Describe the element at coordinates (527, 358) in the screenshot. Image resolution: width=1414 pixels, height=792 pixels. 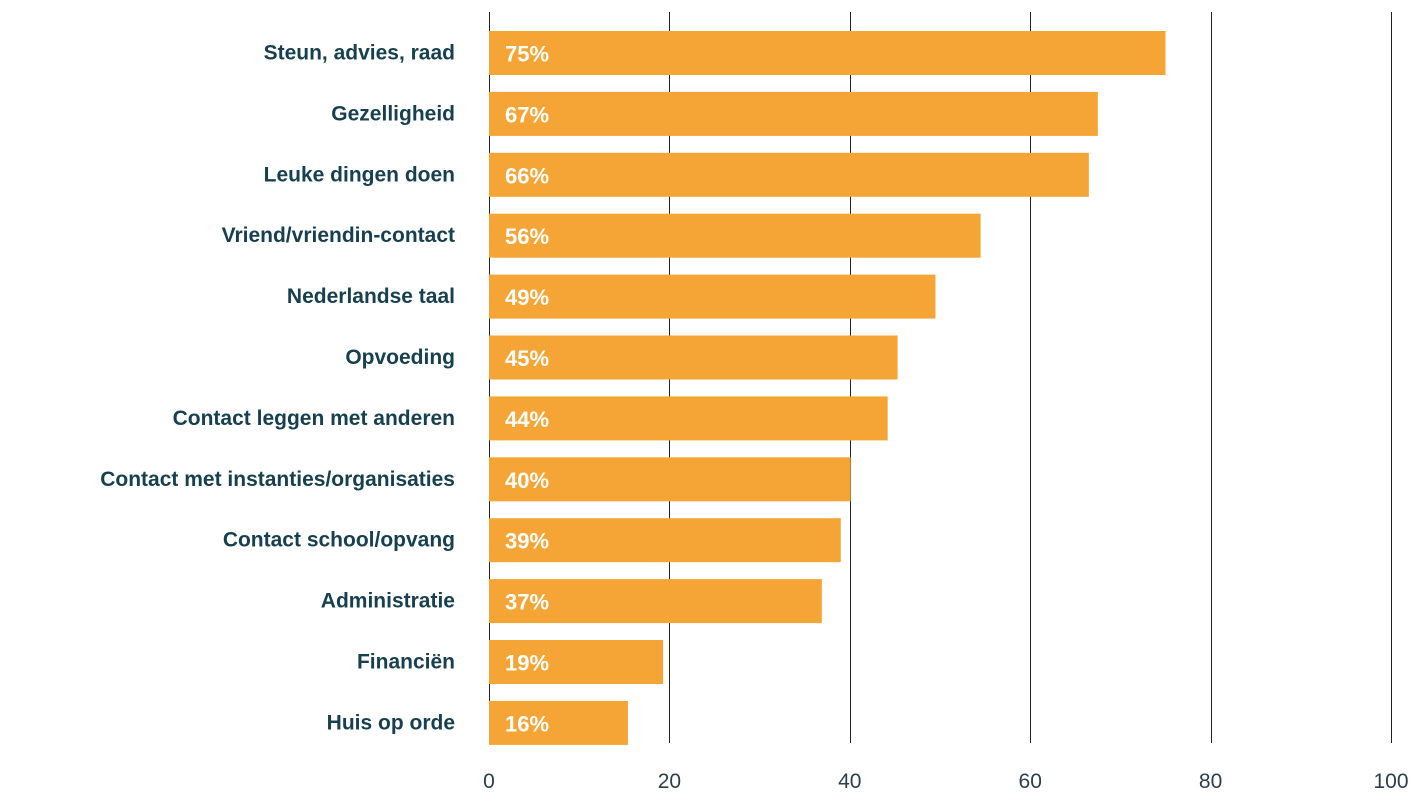
I see `bar-value-label: 45%` at that location.